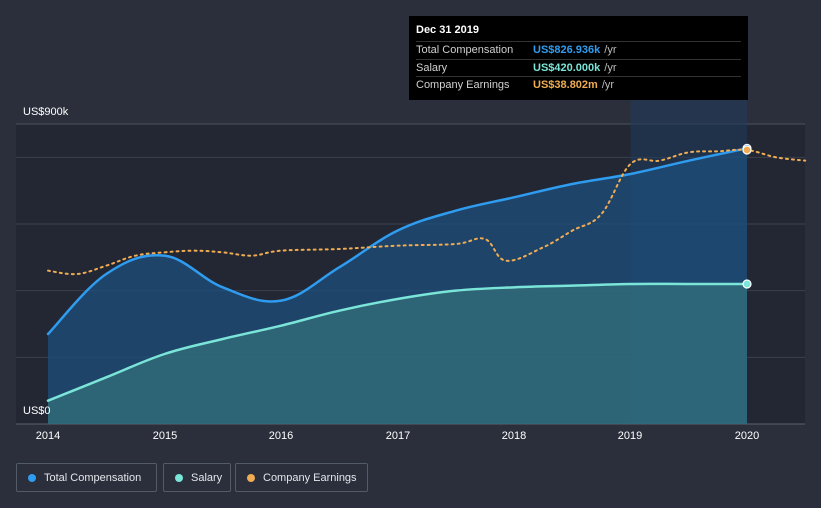  I want to click on legend-item-company-earnings: Company Earnings, so click(301, 477).